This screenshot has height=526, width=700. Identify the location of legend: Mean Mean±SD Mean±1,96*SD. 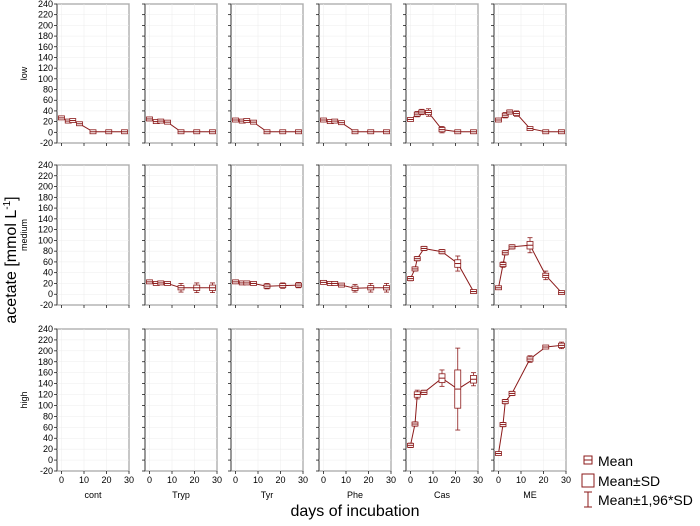
(637, 480).